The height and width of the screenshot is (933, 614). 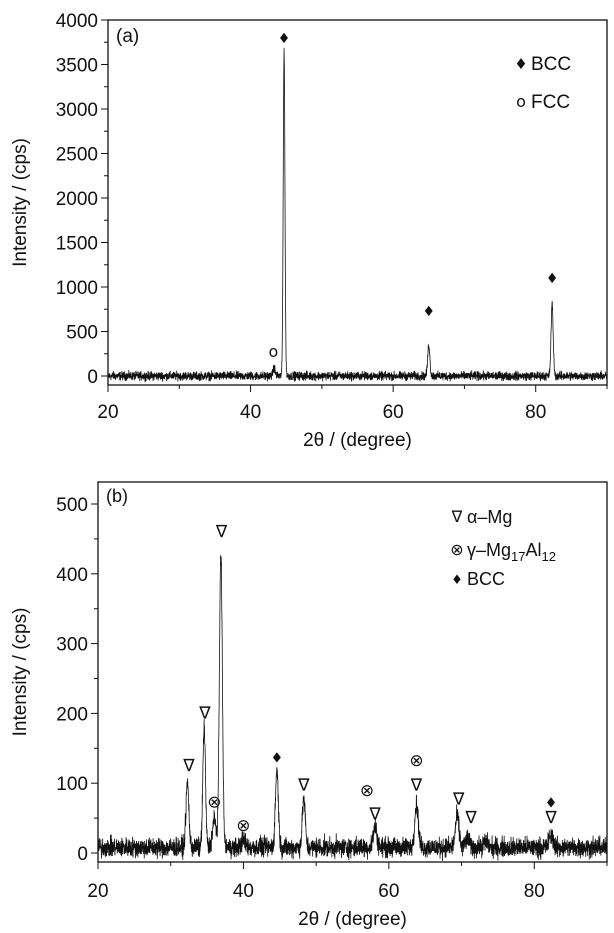 What do you see at coordinates (127, 36) in the screenshot?
I see `panel-label: (a)` at bounding box center [127, 36].